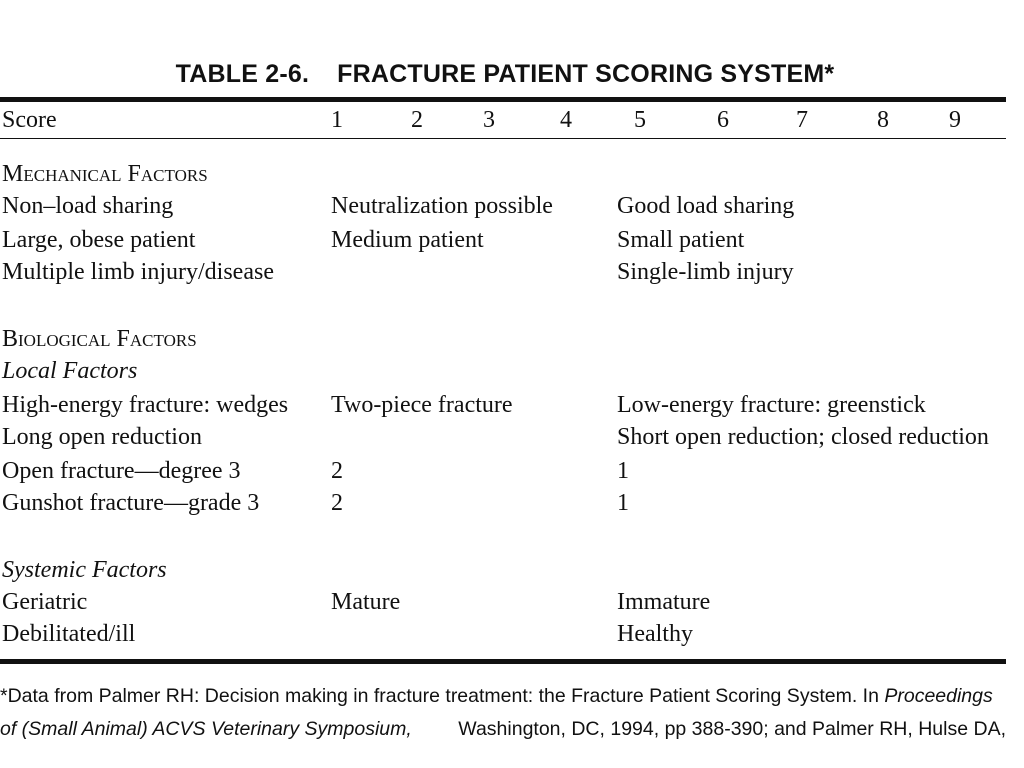  I want to click on row-right-value: Short open reduction; closed reduction, so click(803, 437).